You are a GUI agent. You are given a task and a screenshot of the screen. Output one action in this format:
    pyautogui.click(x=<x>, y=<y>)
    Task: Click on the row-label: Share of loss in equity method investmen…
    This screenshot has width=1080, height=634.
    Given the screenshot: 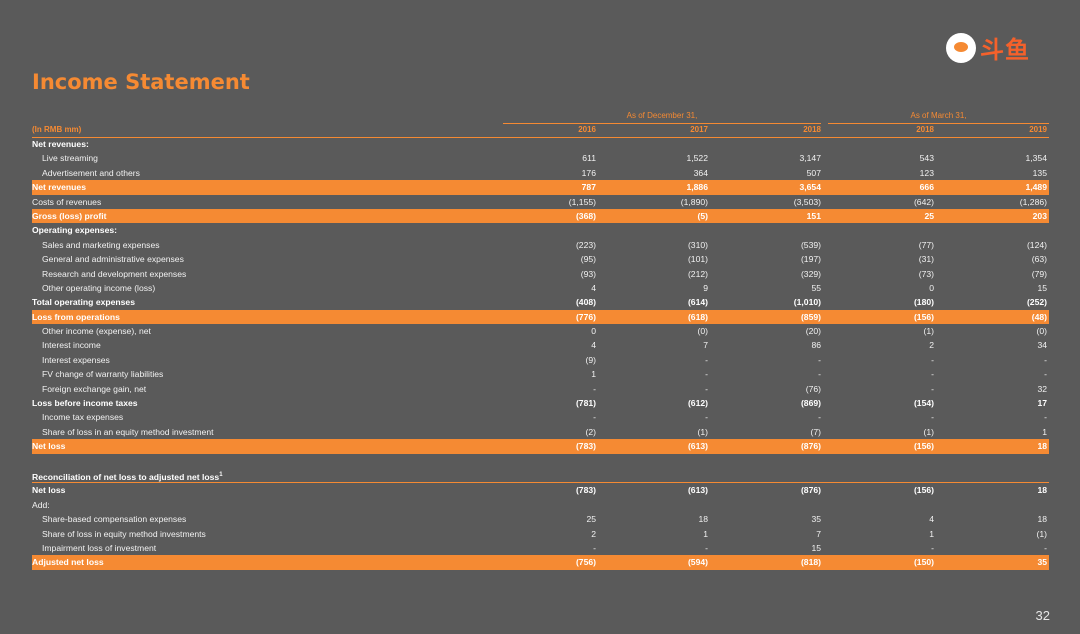 What is the action you would take?
    pyautogui.click(x=124, y=533)
    